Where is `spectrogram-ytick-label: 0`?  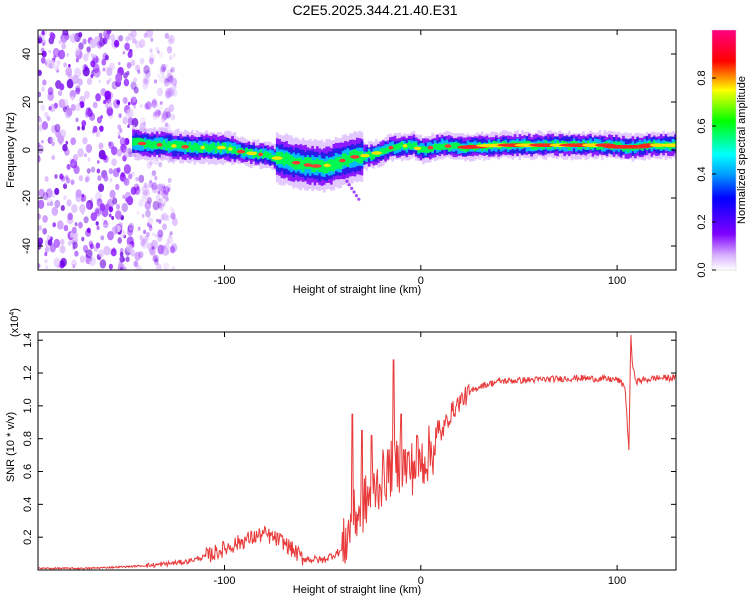 spectrogram-ytick-label: 0 is located at coordinates (27, 150).